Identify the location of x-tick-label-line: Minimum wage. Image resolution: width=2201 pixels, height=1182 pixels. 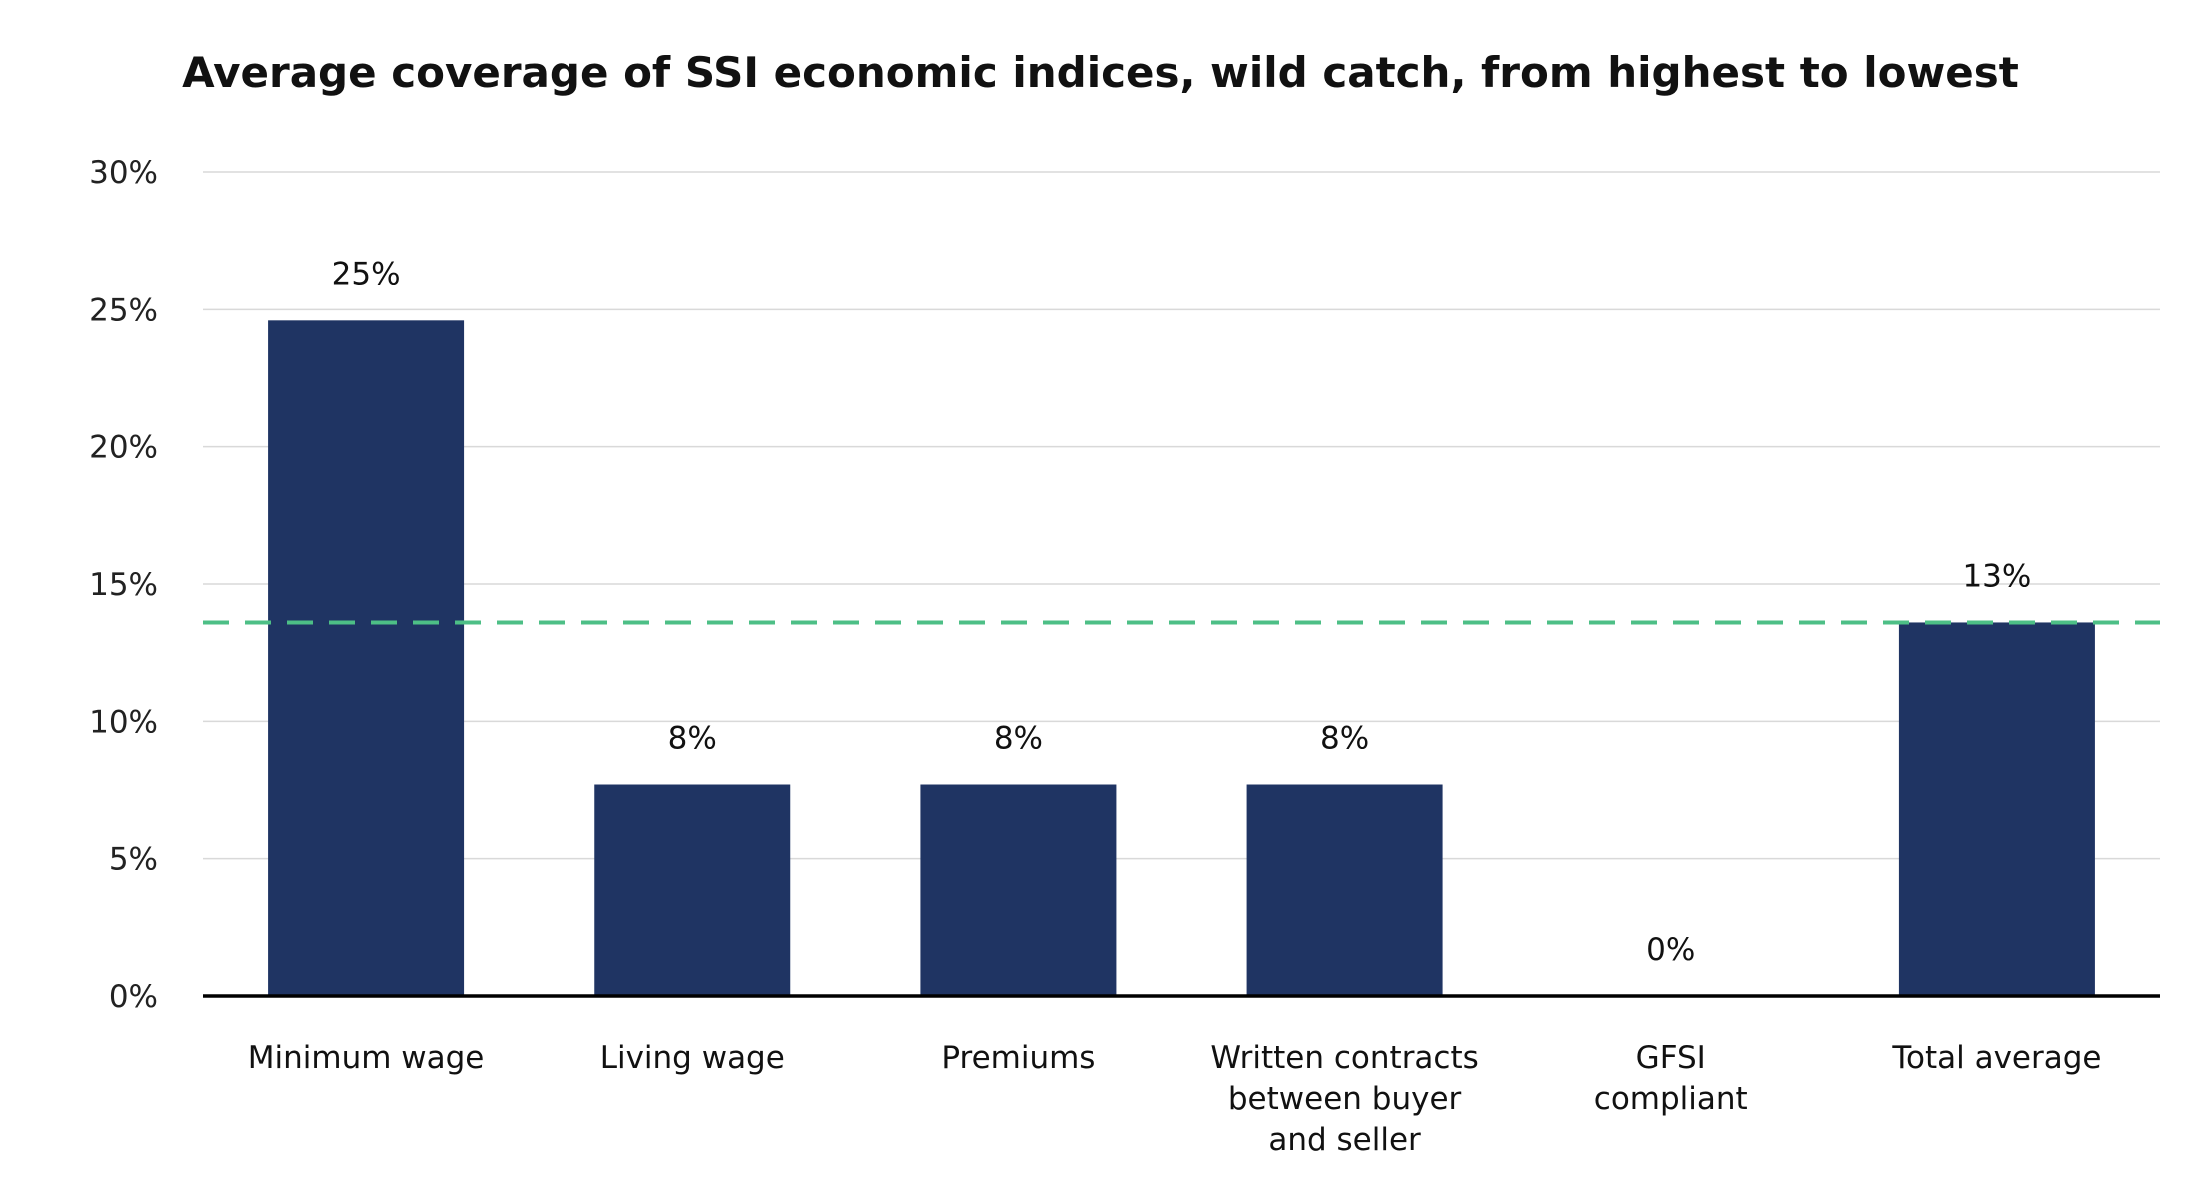
(366, 1058).